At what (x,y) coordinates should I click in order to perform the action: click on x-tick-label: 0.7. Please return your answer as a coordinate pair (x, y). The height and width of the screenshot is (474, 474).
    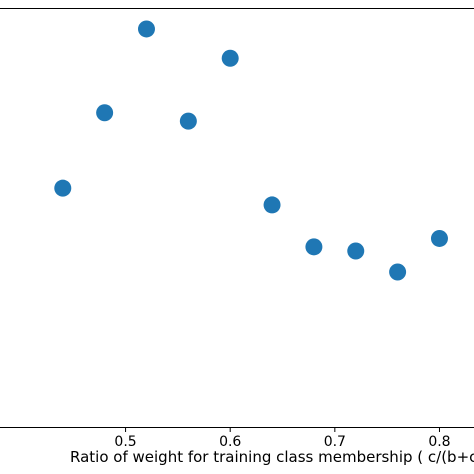
    Looking at the image, I should click on (335, 442).